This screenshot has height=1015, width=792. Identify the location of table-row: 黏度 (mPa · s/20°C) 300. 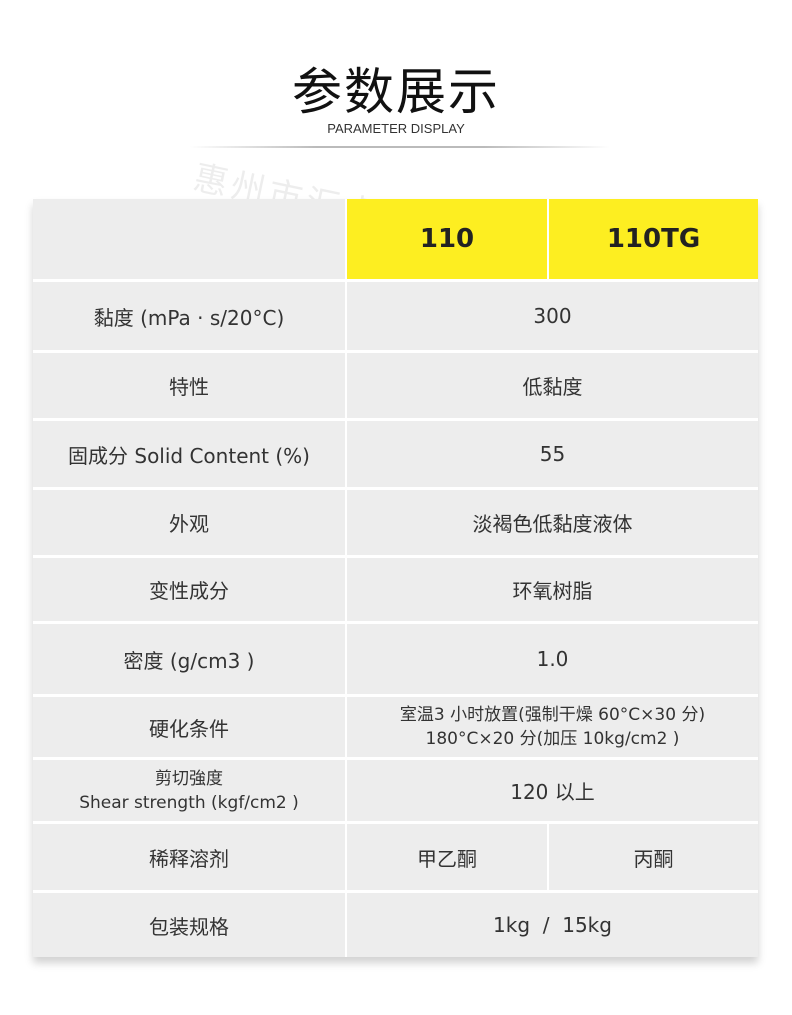
(395, 316).